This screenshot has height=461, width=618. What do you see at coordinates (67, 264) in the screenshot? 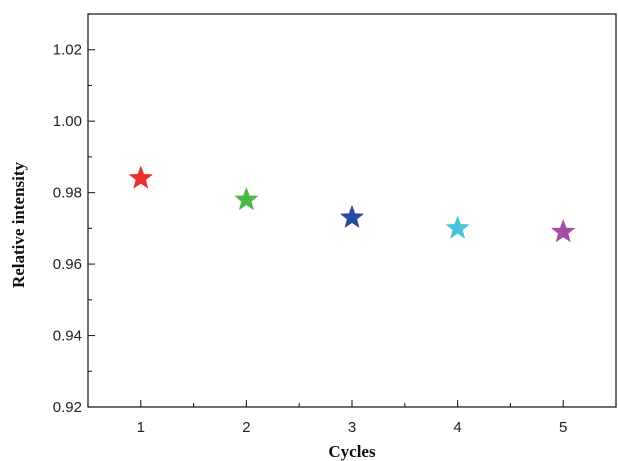
I see `y-tick-label: 0.96` at bounding box center [67, 264].